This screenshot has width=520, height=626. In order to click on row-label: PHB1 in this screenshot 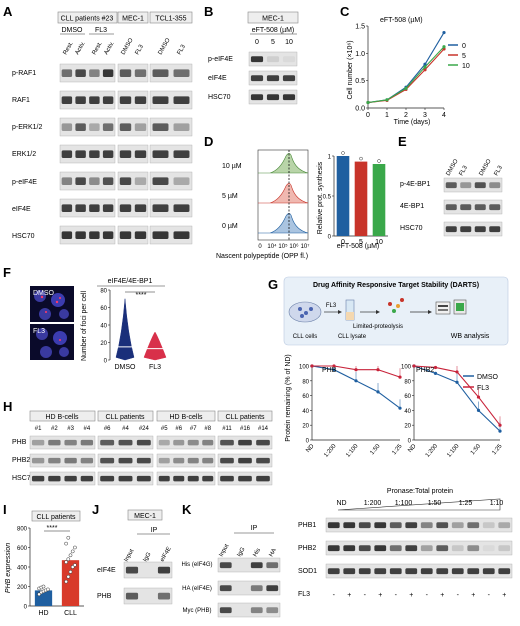, I will do `click(307, 525)`.